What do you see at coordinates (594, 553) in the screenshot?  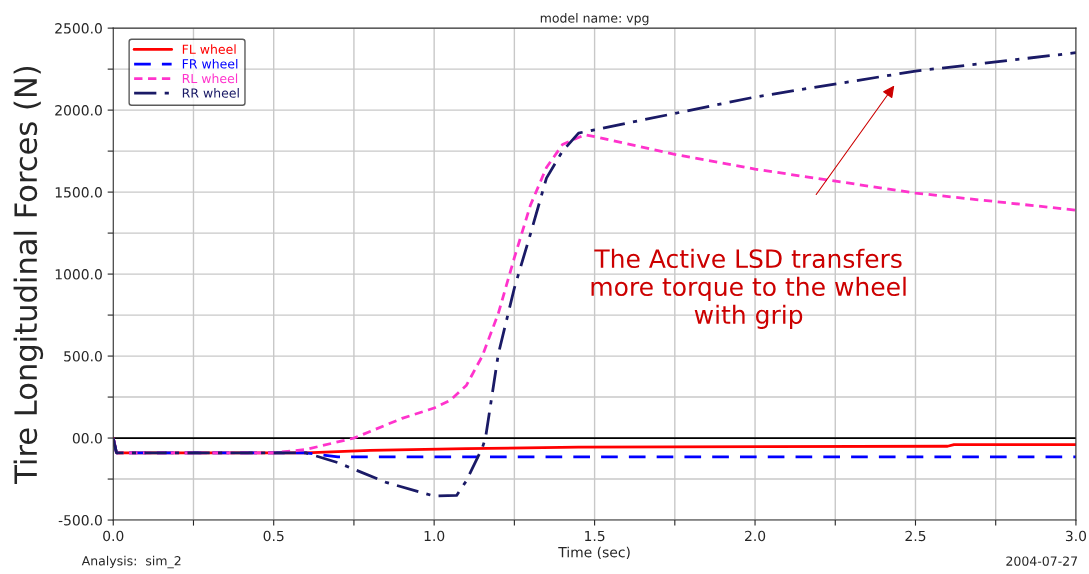 I see `x-axis-title: Time (sec)` at bounding box center [594, 553].